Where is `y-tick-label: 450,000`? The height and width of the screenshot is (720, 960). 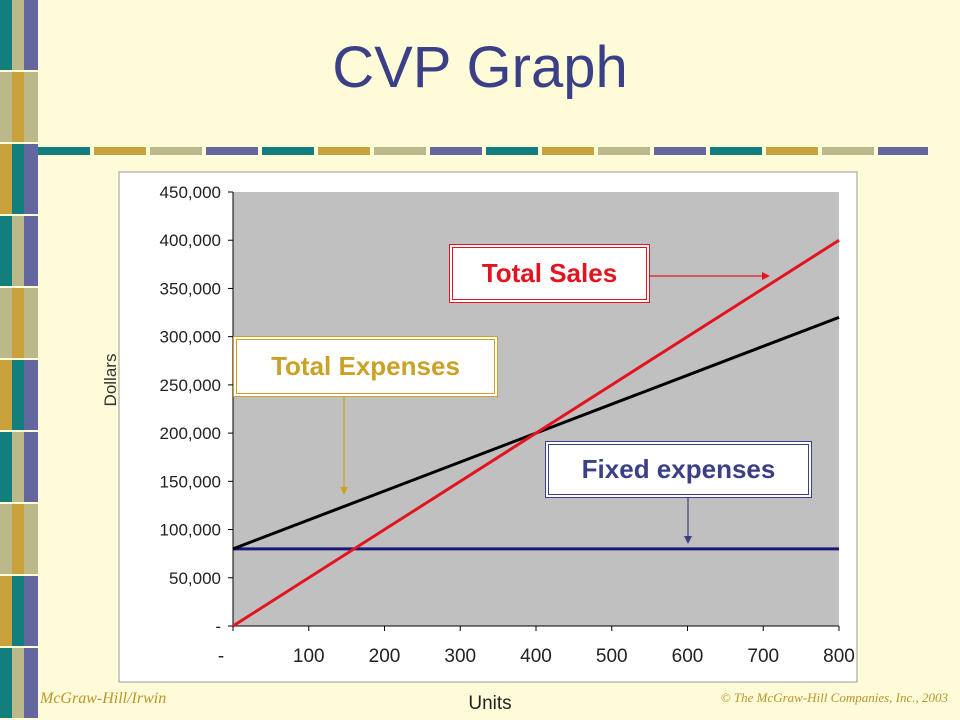
y-tick-label: 450,000 is located at coordinates (190, 192).